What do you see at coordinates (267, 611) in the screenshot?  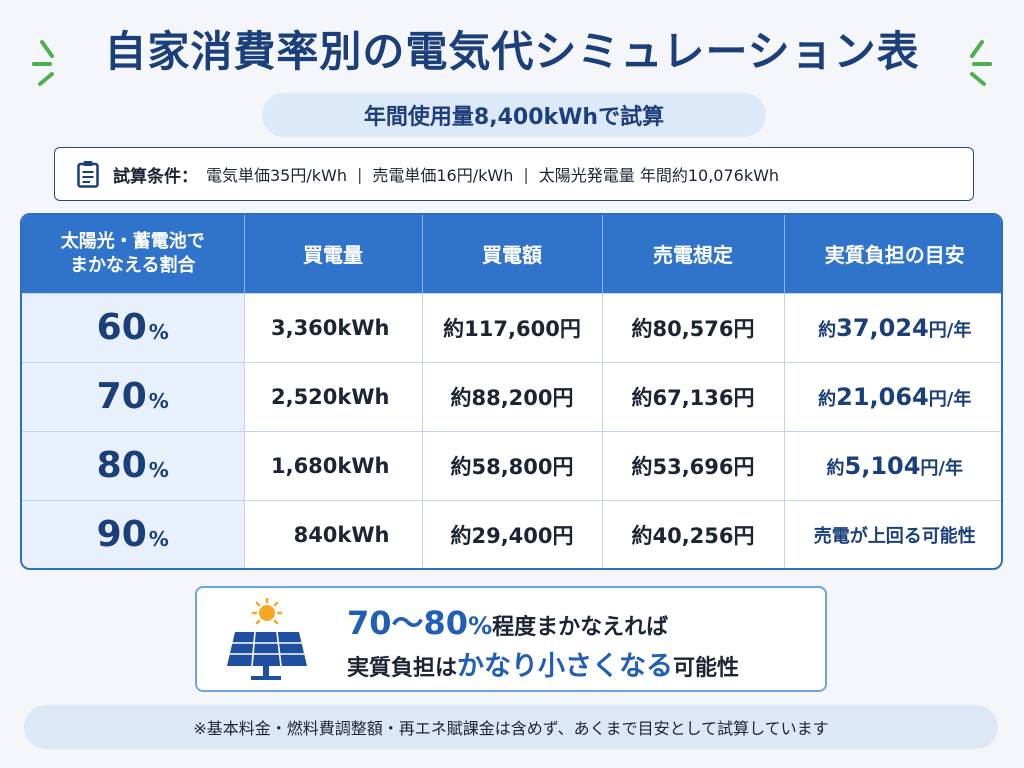 I see `sun-icon` at bounding box center [267, 611].